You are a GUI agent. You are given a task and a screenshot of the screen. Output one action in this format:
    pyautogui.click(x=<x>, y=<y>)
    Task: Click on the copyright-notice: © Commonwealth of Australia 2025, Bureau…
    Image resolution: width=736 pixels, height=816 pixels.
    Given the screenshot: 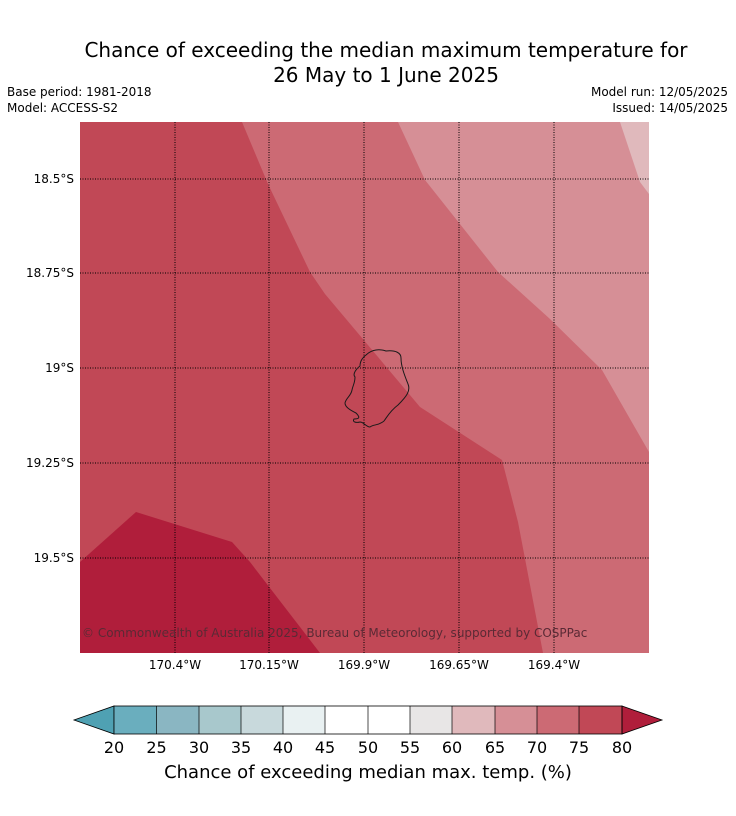 What is the action you would take?
    pyautogui.click(x=335, y=633)
    